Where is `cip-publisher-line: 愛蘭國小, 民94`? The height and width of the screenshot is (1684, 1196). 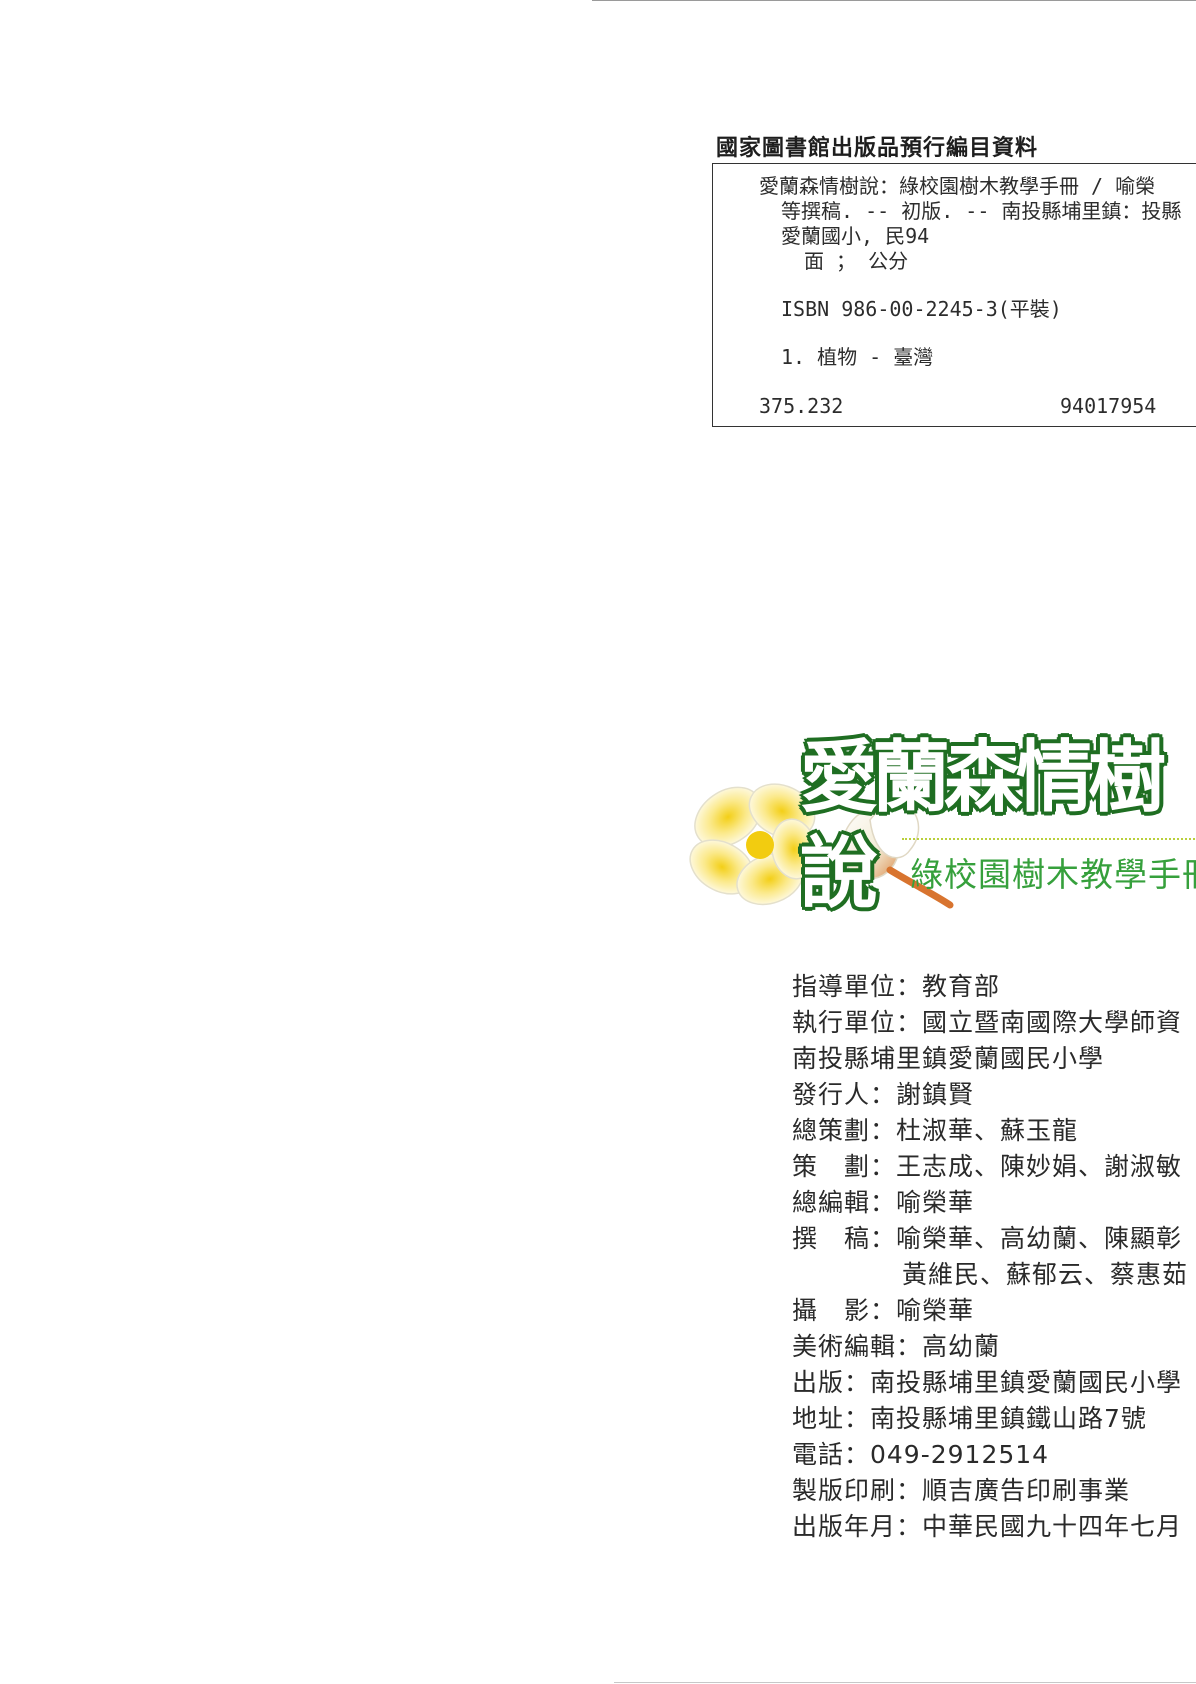 cip-publisher-line: 愛蘭國小, 民94 is located at coordinates (855, 236).